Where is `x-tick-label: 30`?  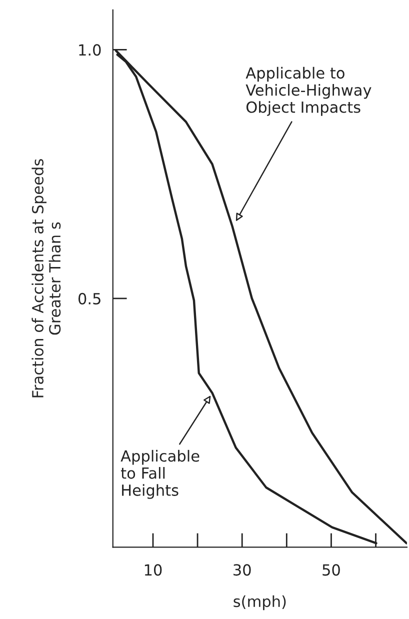
x-tick-label: 30 is located at coordinates (242, 570).